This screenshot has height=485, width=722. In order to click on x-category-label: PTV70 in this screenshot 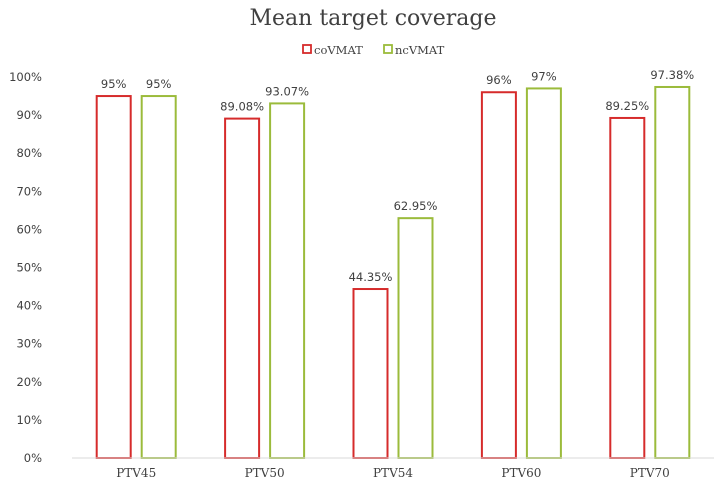, I will do `click(650, 473)`.